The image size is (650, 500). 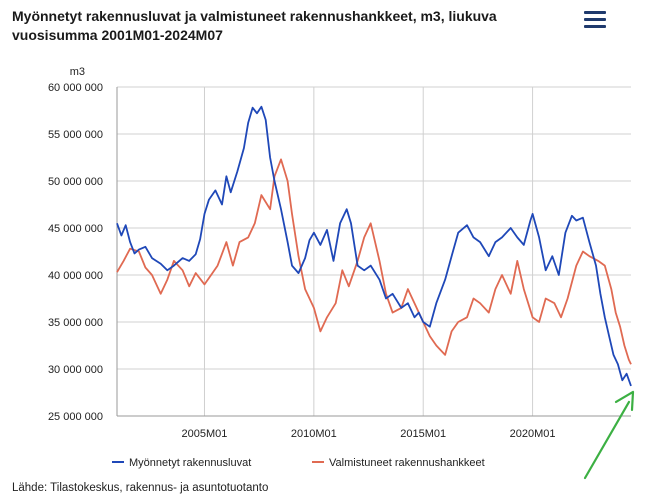 What do you see at coordinates (75, 276) in the screenshot?
I see `y-tick-label: 40 000 000` at bounding box center [75, 276].